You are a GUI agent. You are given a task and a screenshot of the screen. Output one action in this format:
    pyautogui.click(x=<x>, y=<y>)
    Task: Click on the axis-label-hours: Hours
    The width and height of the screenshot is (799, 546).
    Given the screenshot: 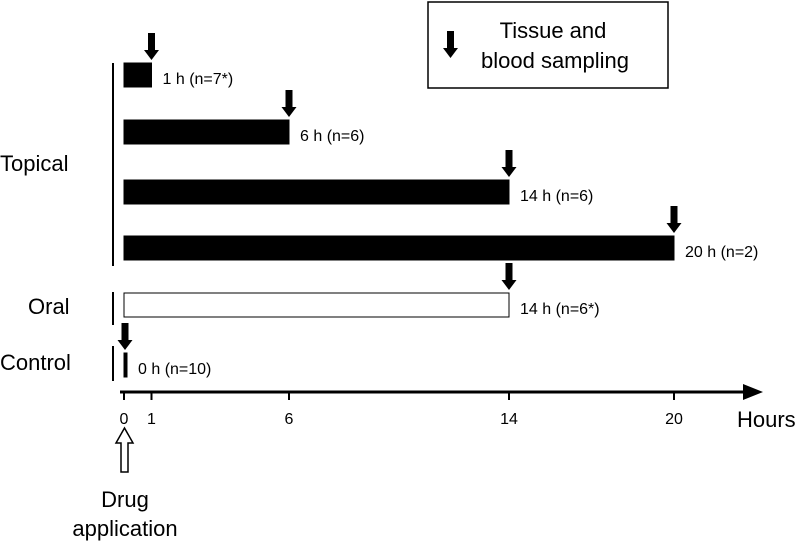 What is the action you would take?
    pyautogui.click(x=766, y=419)
    